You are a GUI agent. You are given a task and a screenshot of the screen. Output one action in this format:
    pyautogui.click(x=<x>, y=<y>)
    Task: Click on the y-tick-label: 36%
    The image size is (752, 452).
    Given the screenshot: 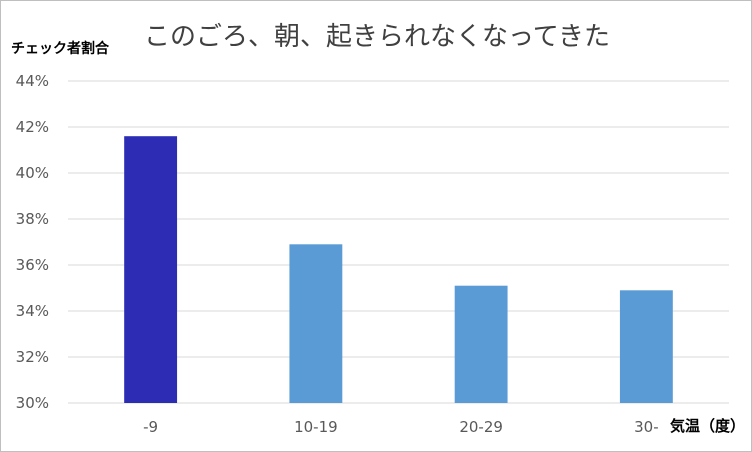 What is the action you would take?
    pyautogui.click(x=32, y=265)
    